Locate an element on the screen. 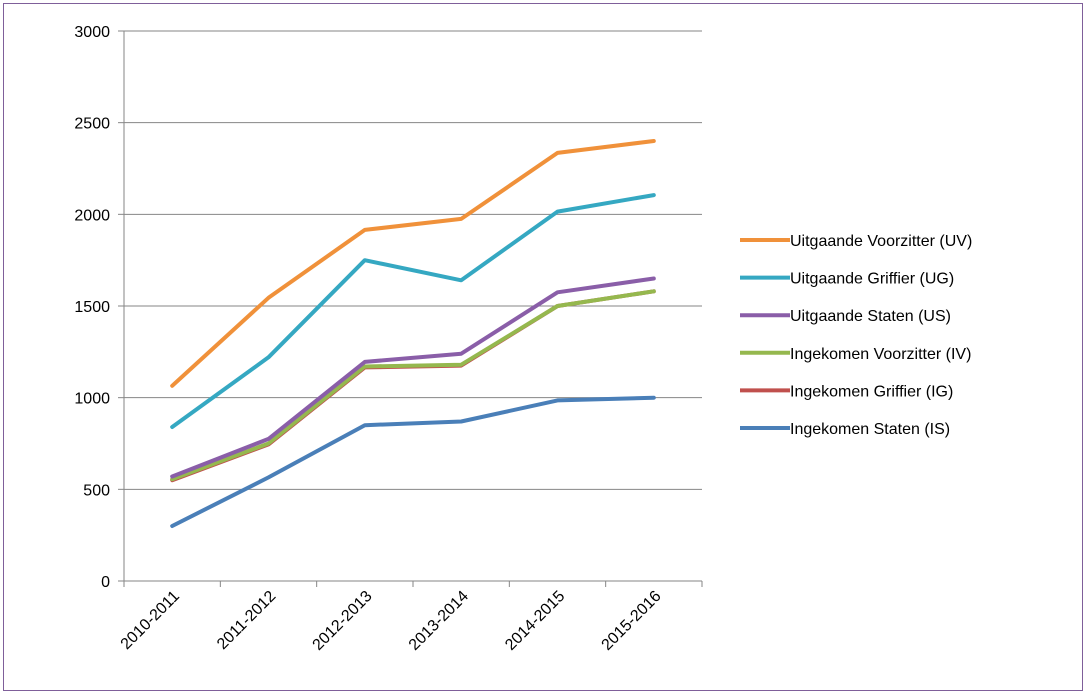  legend-label: Uitgaande Voorzitter (UV) is located at coordinates (881, 241).